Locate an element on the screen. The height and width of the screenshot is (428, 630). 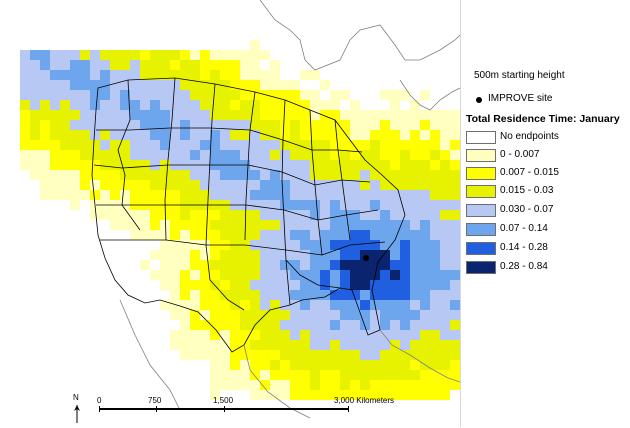
scale-tick-750: 750 is located at coordinates (155, 400).